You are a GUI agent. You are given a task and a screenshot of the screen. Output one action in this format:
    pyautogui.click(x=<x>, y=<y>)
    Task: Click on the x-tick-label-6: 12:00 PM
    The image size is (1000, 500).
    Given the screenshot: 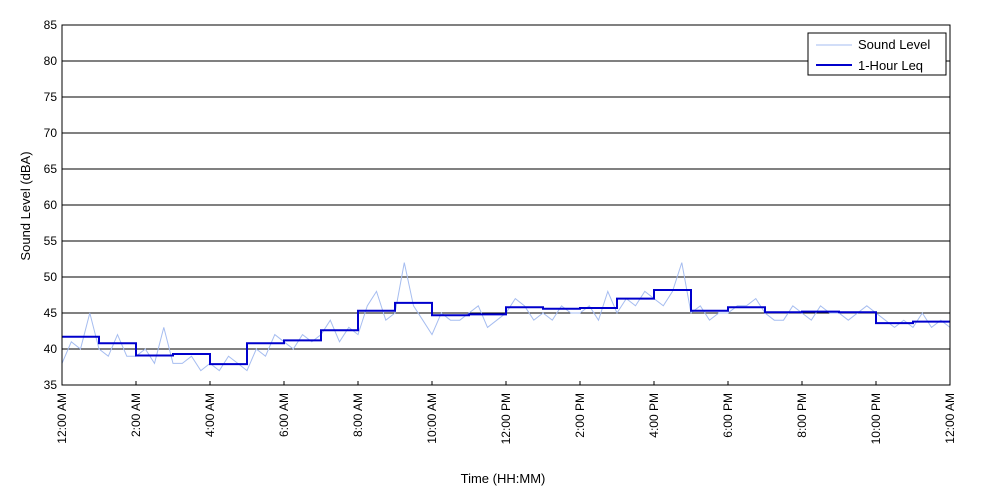 What is the action you would take?
    pyautogui.click(x=506, y=418)
    